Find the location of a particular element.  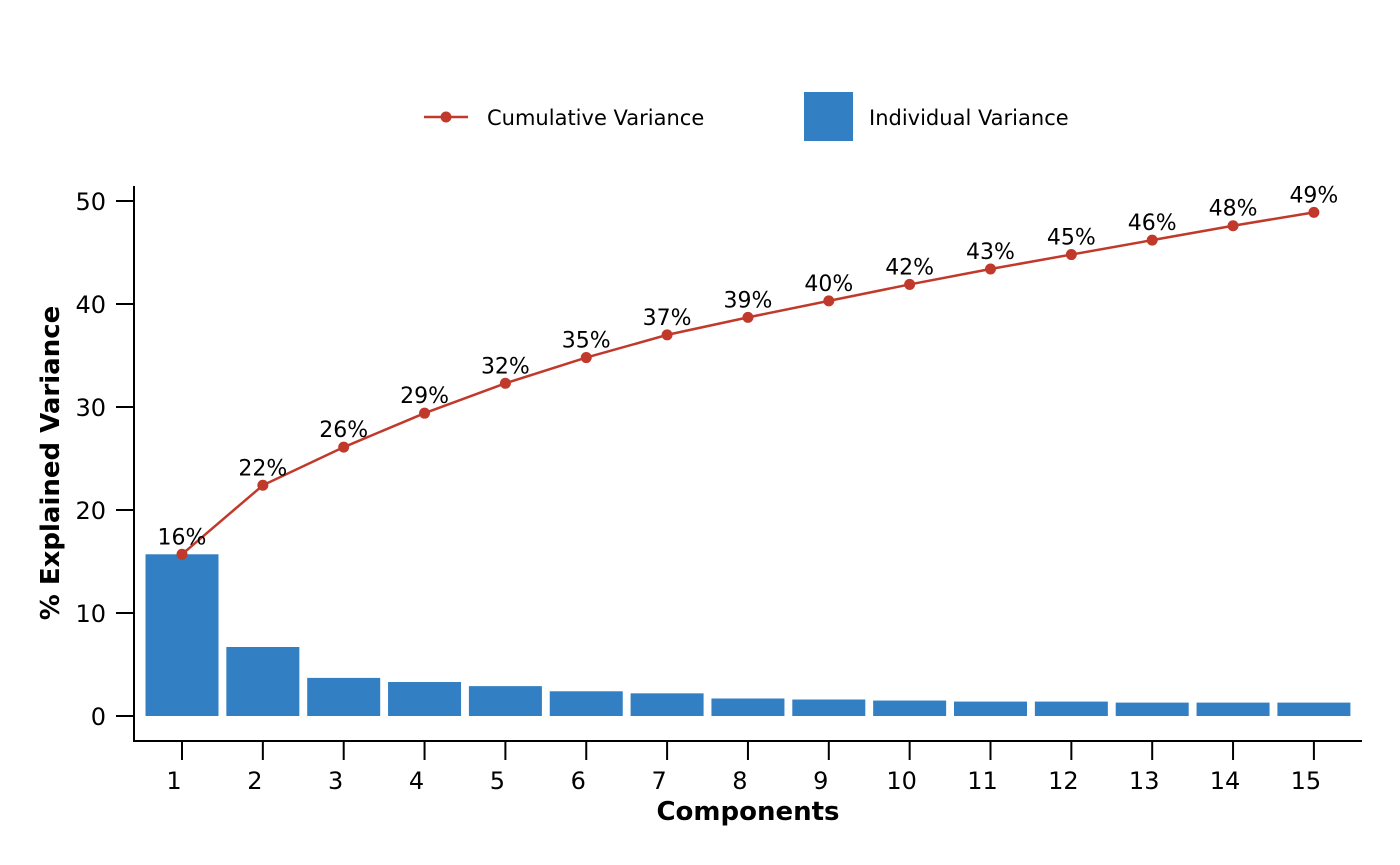

x-tick-label-9: 9 is located at coordinates (820, 781).